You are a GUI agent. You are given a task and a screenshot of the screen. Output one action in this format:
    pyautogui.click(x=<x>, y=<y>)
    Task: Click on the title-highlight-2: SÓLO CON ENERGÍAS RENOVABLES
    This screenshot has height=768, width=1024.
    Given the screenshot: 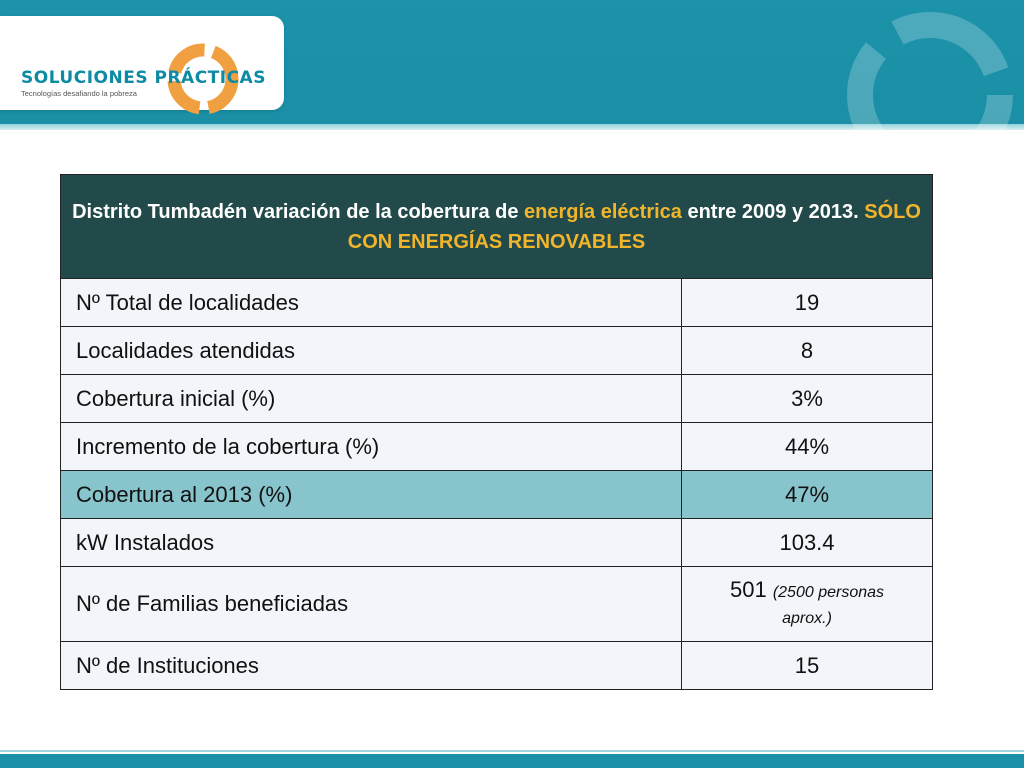 What is the action you would take?
    pyautogui.click(x=634, y=226)
    